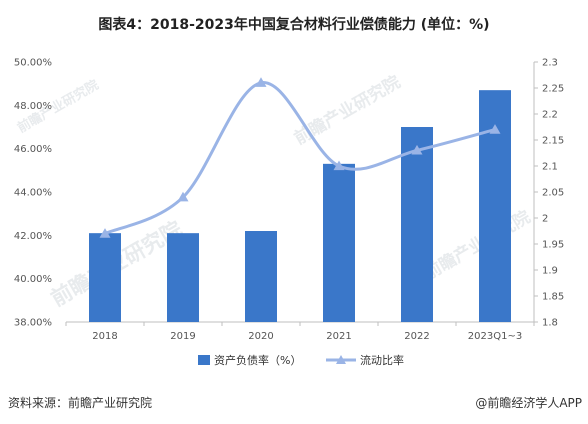 This screenshot has height=424, width=588. Describe the element at coordinates (33, 236) in the screenshot. I see `y-left-tick-label: 42.00%` at that location.